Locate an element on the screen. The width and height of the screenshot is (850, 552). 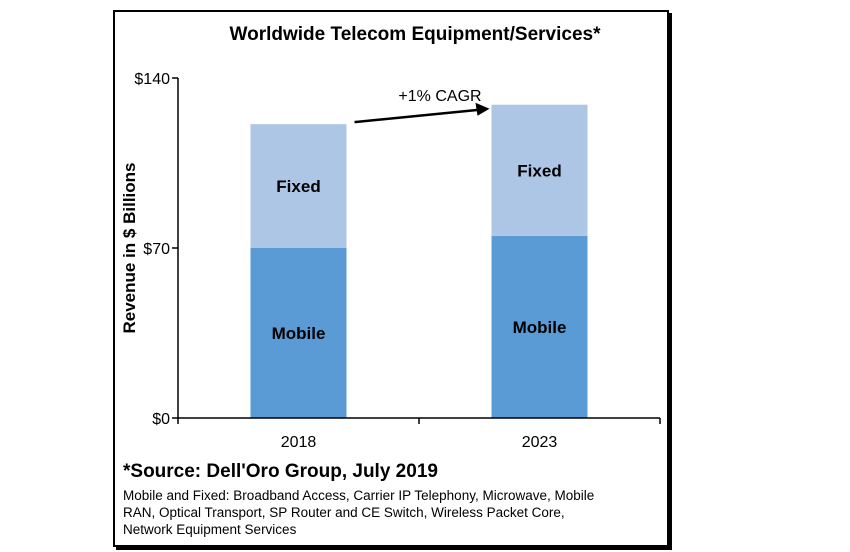
x-tick-label: 2018 is located at coordinates (299, 442).